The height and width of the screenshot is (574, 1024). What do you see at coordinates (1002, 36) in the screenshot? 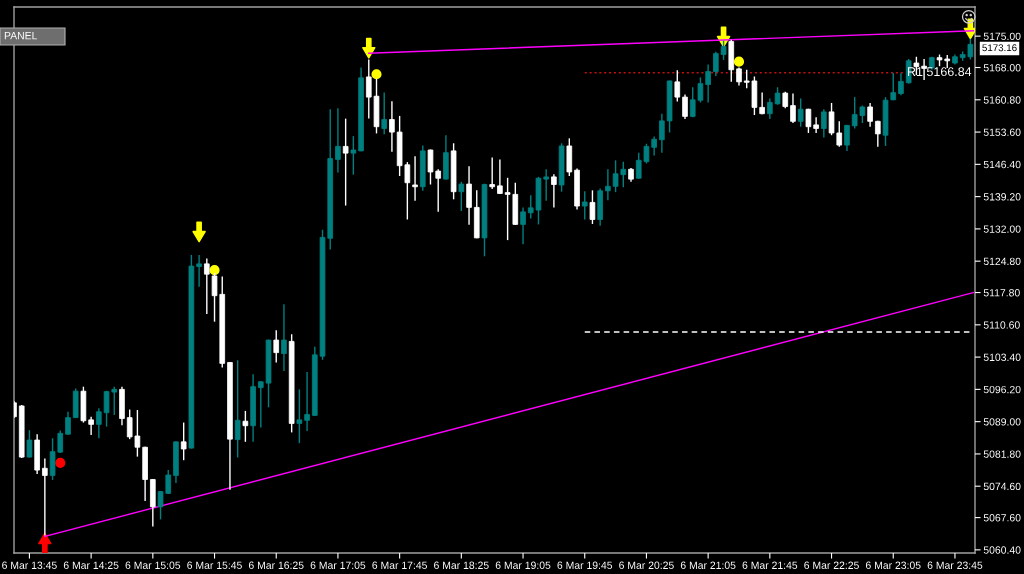
I see `y-tick-label: 5175.00` at bounding box center [1002, 36].